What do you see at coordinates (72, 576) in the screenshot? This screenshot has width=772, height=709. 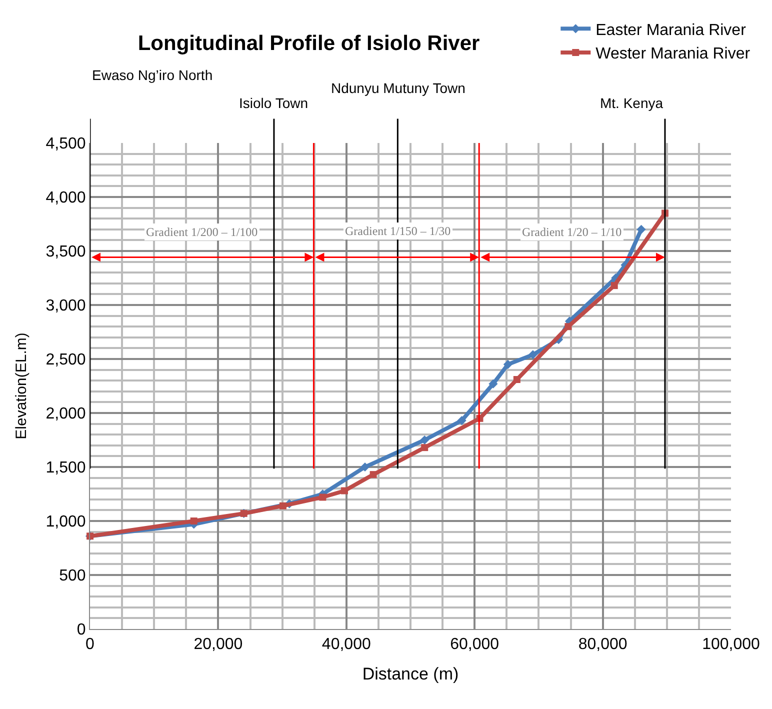 I see `y-tick-label: 500` at bounding box center [72, 576].